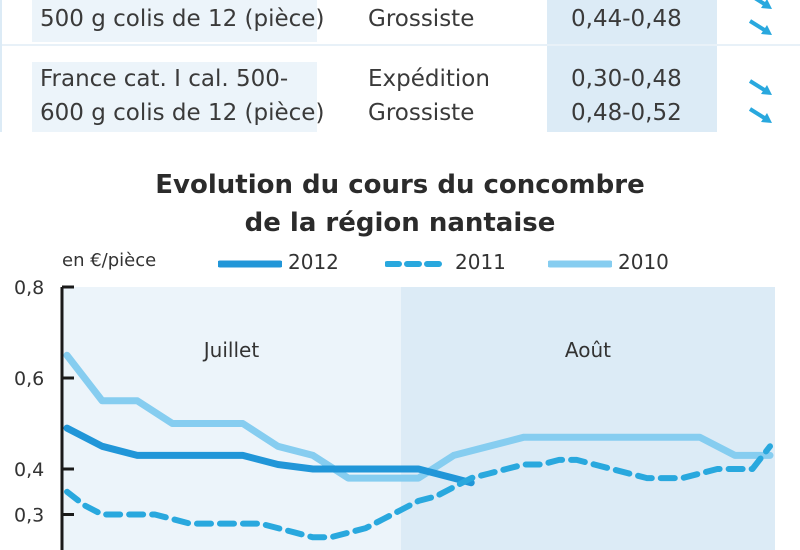 The height and width of the screenshot is (550, 800). Describe the element at coordinates (400, 185) in the screenshot. I see `chart-title-line-1: Evolution du cours du concombre` at that location.